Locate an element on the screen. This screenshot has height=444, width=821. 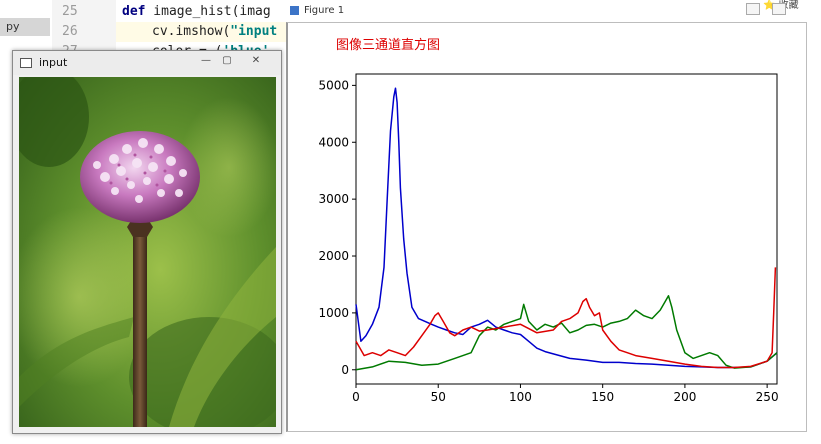
current-line-highlight is located at coordinates (203, 32).